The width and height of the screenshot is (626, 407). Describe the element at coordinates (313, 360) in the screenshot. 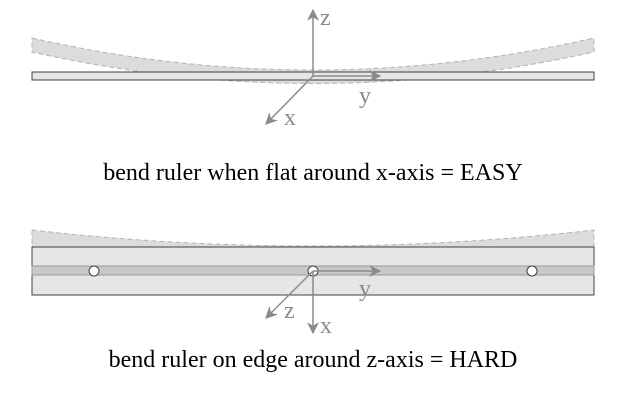

I see `caption-hard: bend ruler on edge around z-axis = HARD` at that location.